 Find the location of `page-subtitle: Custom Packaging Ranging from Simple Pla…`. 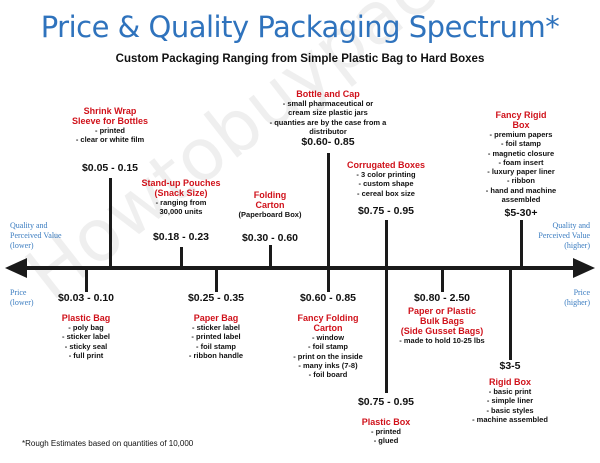

page-subtitle: Custom Packaging Ranging from Simple Pla… is located at coordinates (300, 59).